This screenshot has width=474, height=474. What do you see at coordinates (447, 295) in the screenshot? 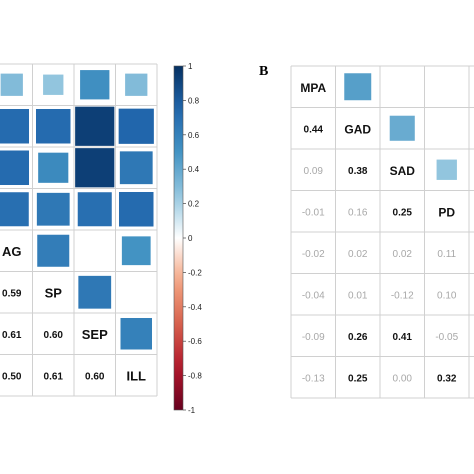
I see `panel-b-coefficient: 0.10` at bounding box center [447, 295].